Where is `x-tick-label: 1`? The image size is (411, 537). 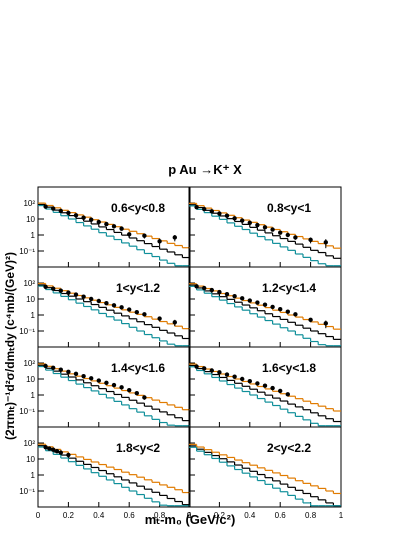
x-tick-label: 1 is located at coordinates (341, 515).